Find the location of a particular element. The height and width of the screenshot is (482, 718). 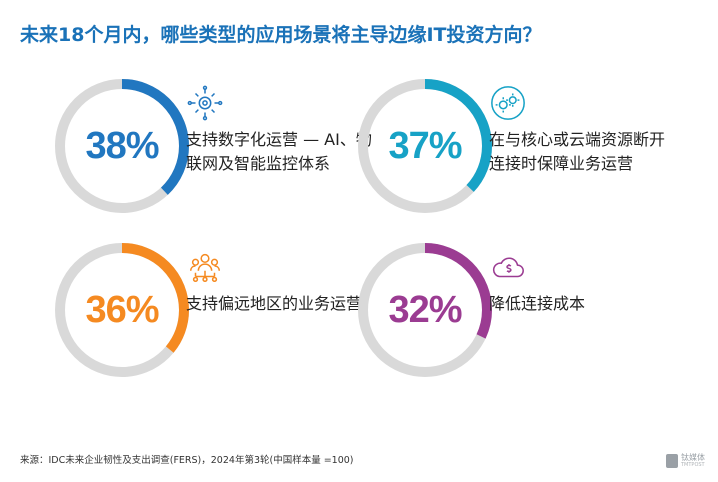

category-label: 支持数字化运营 — AI、物联网及智能监控体系 is located at coordinates (279, 151).